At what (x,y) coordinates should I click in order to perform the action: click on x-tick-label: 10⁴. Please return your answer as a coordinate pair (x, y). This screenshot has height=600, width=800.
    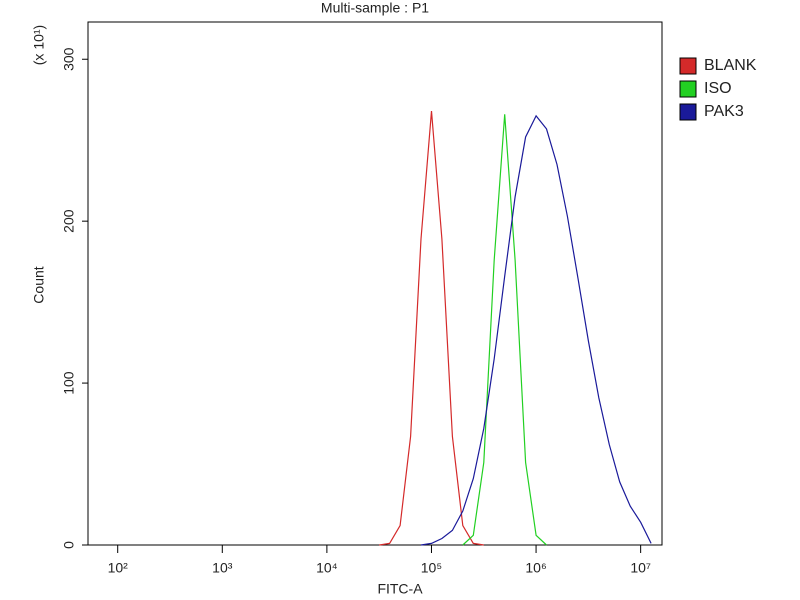
    Looking at the image, I should click on (327, 568).